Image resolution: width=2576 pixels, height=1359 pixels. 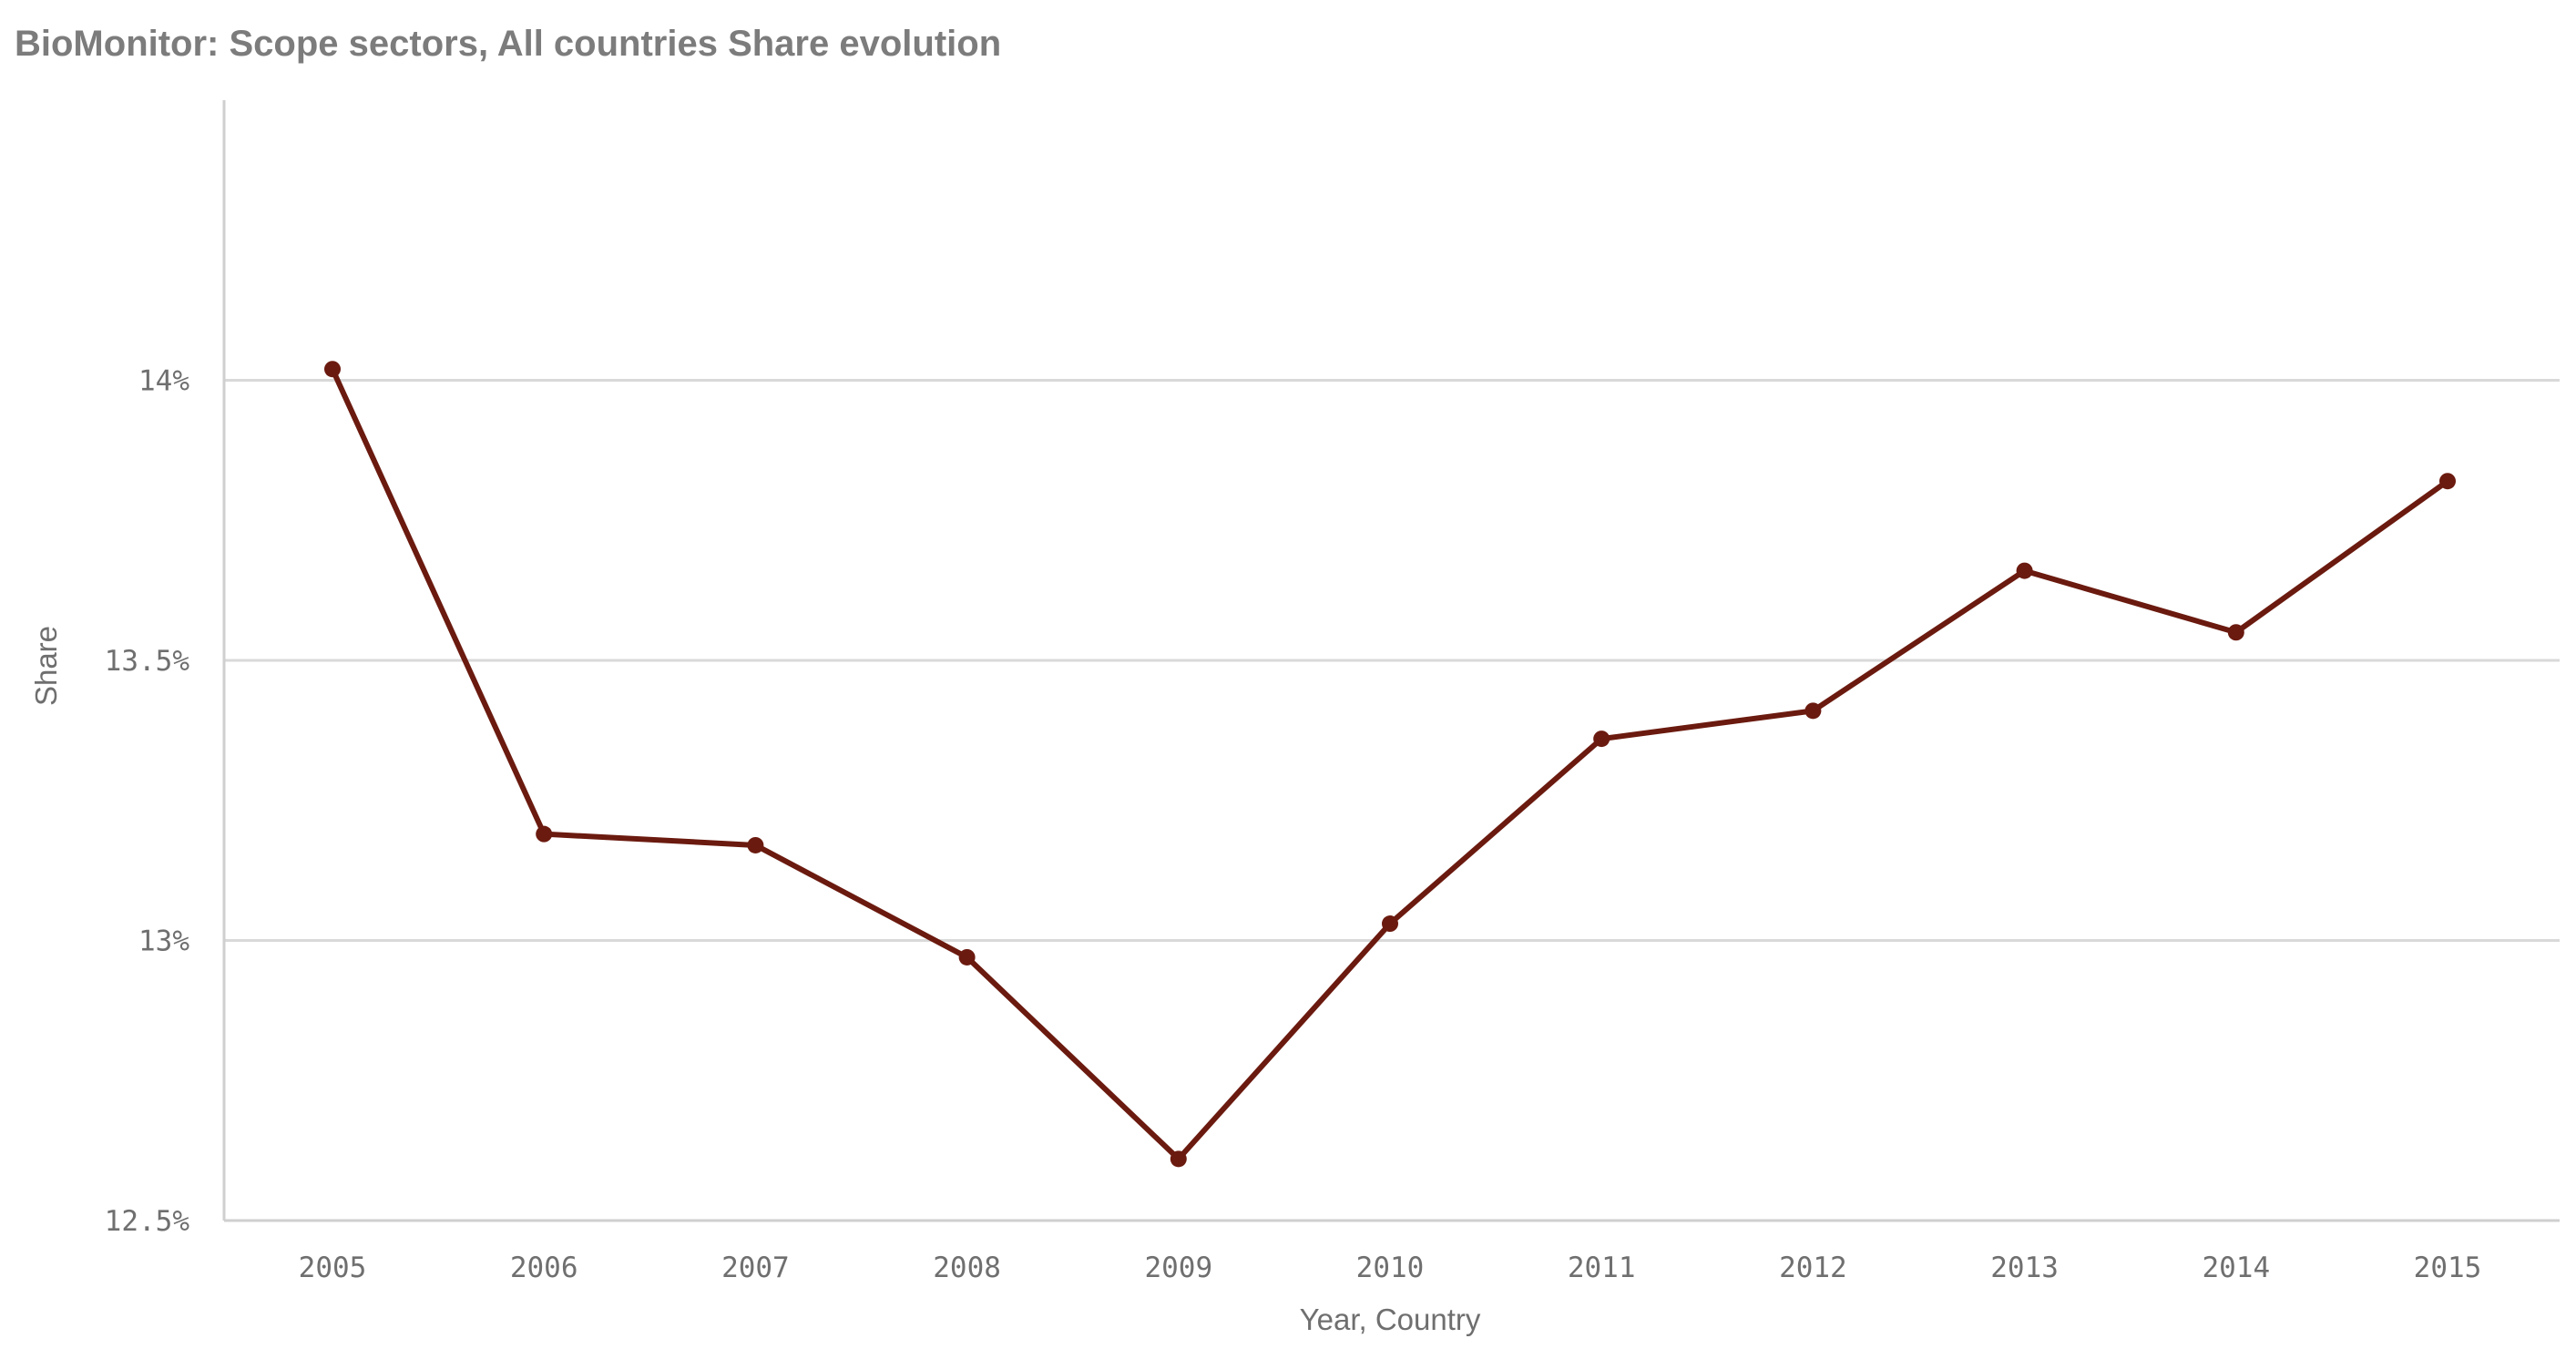 I want to click on data-point-2006, so click(x=544, y=834).